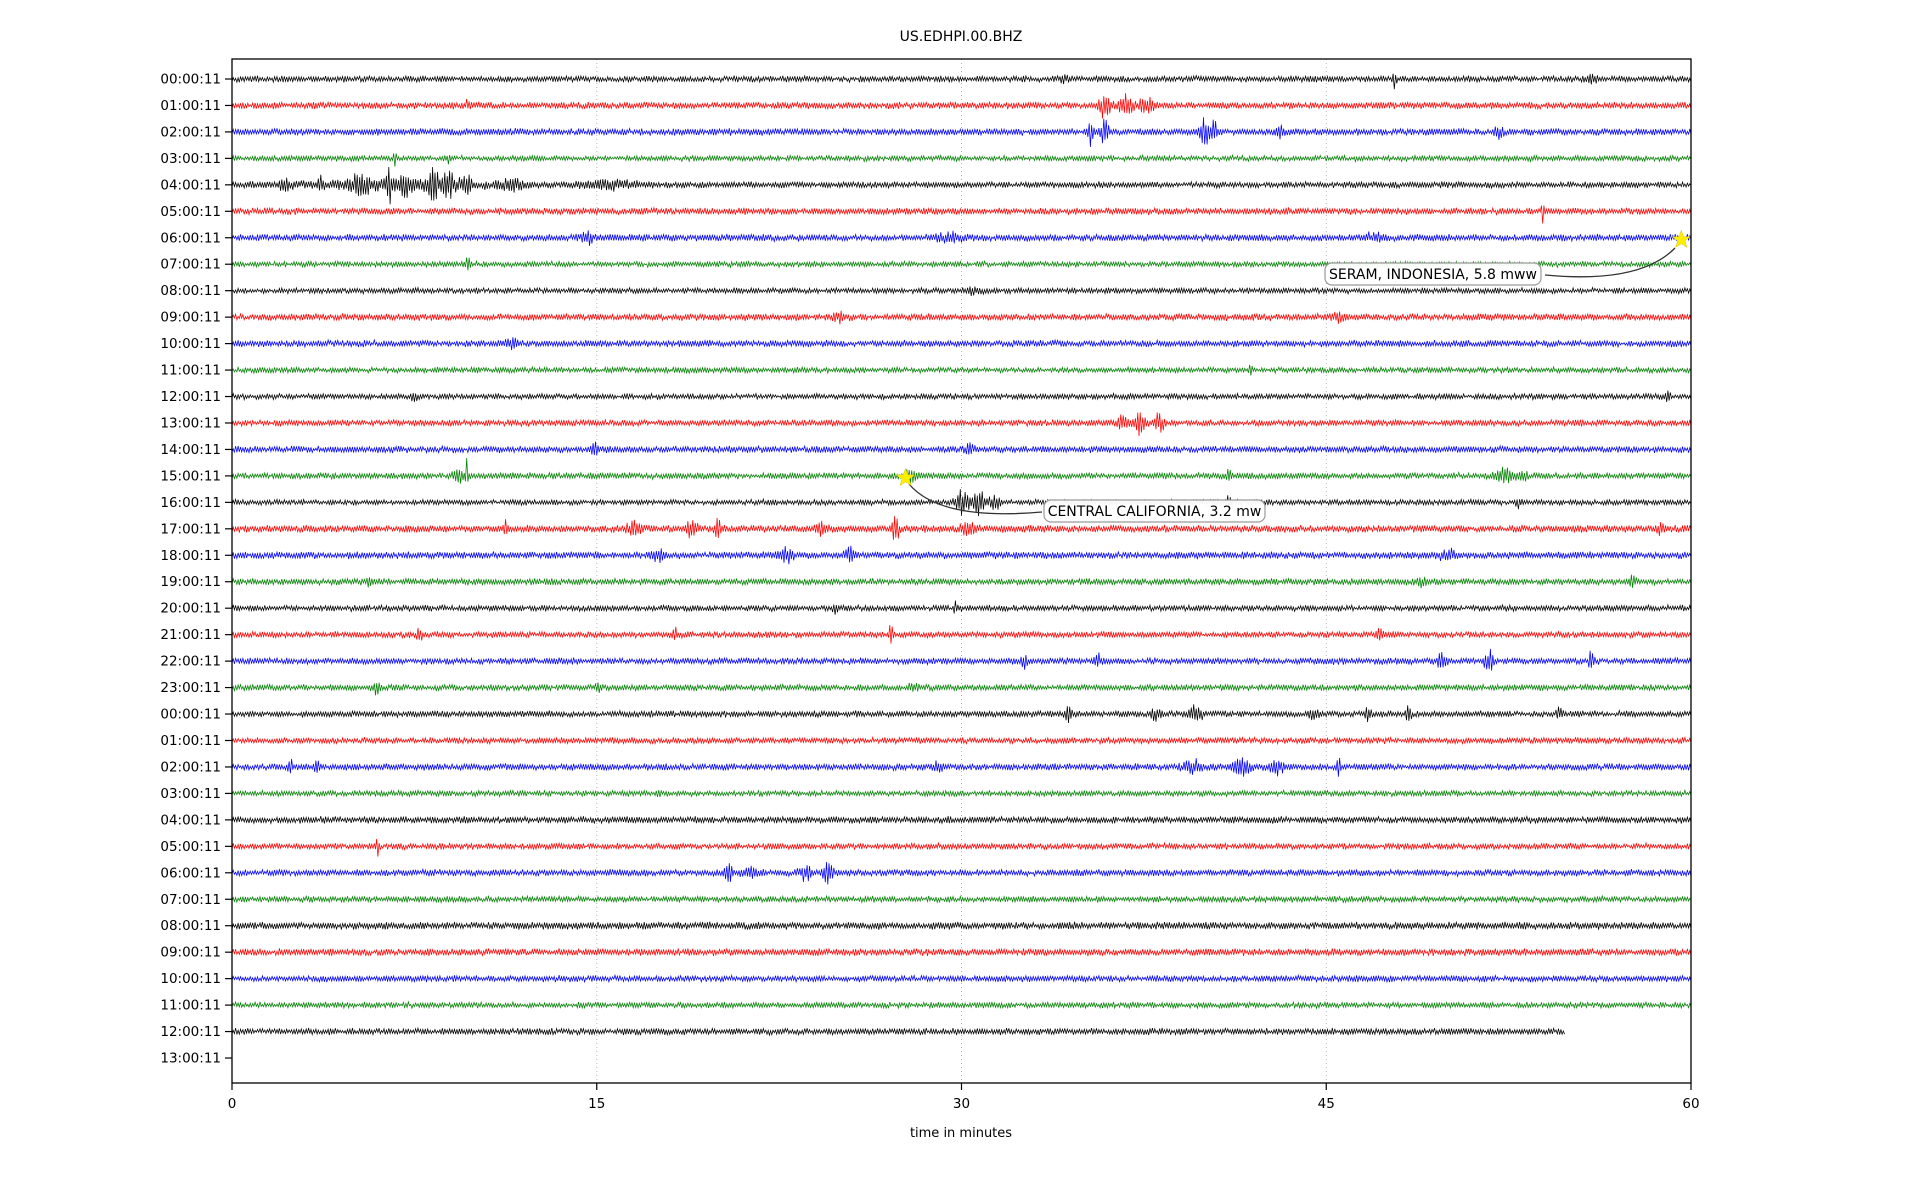  What do you see at coordinates (190, 609) in the screenshot?
I see `y-tick-label: 20:00:11` at bounding box center [190, 609].